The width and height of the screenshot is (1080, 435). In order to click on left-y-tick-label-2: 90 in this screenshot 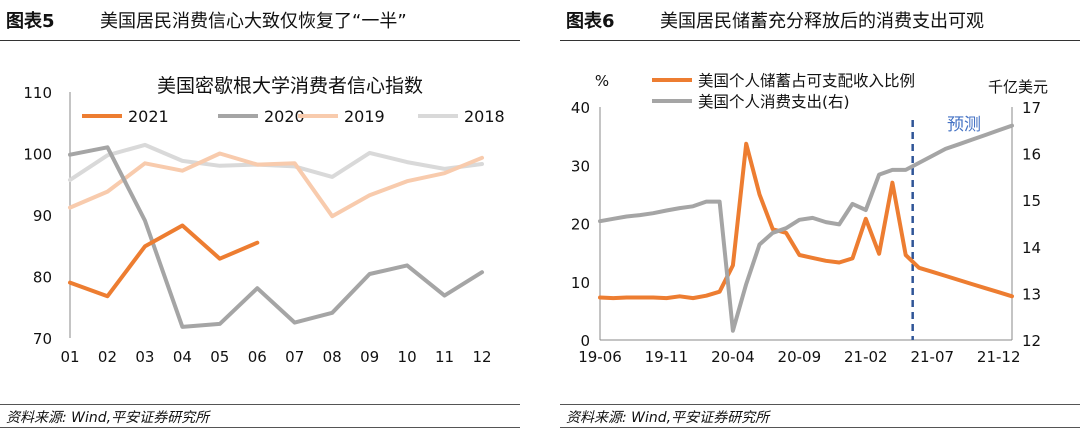, I will do `click(42, 216)`.